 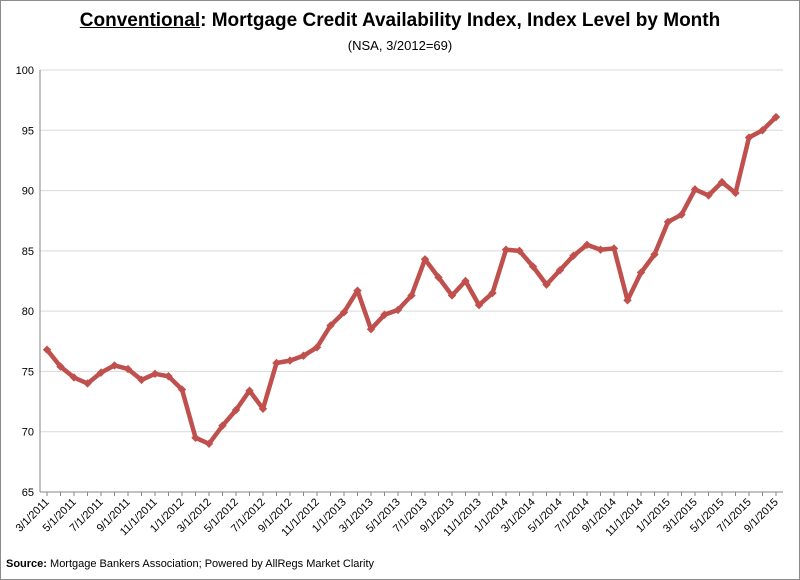 I want to click on y-tick-label: 65, so click(x=28, y=493).